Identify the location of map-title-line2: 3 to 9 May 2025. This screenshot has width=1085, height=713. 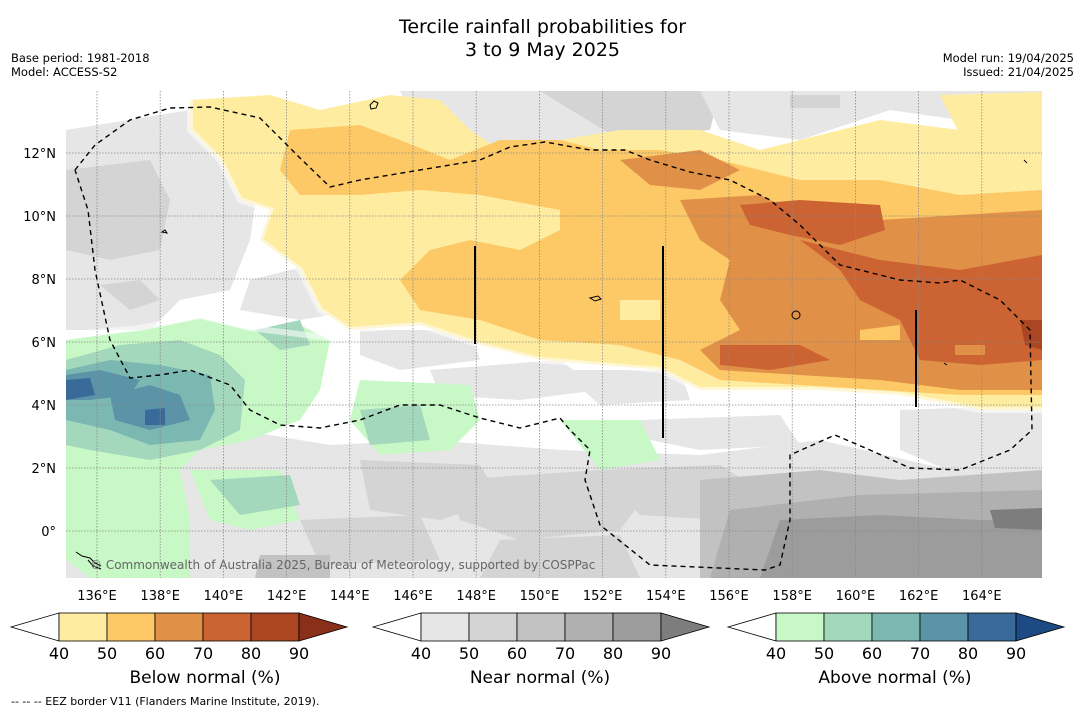
(542, 50).